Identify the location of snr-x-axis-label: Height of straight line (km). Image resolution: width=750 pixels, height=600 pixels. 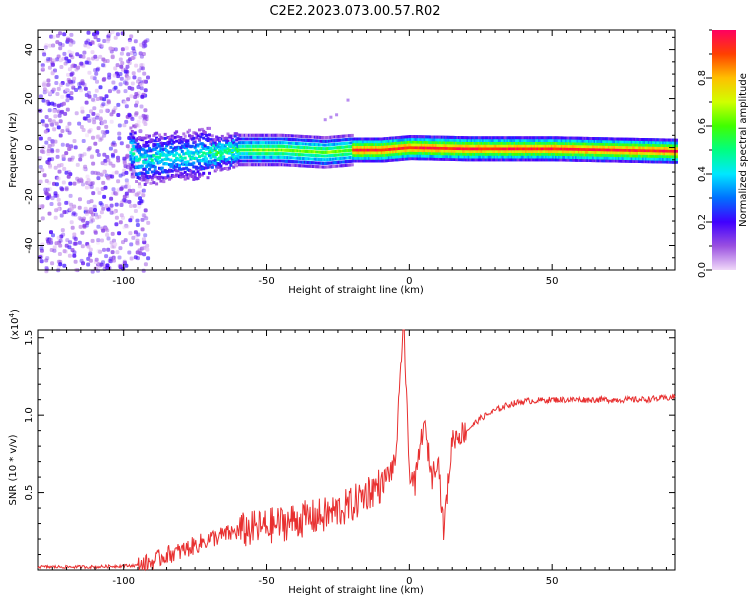
(356, 590).